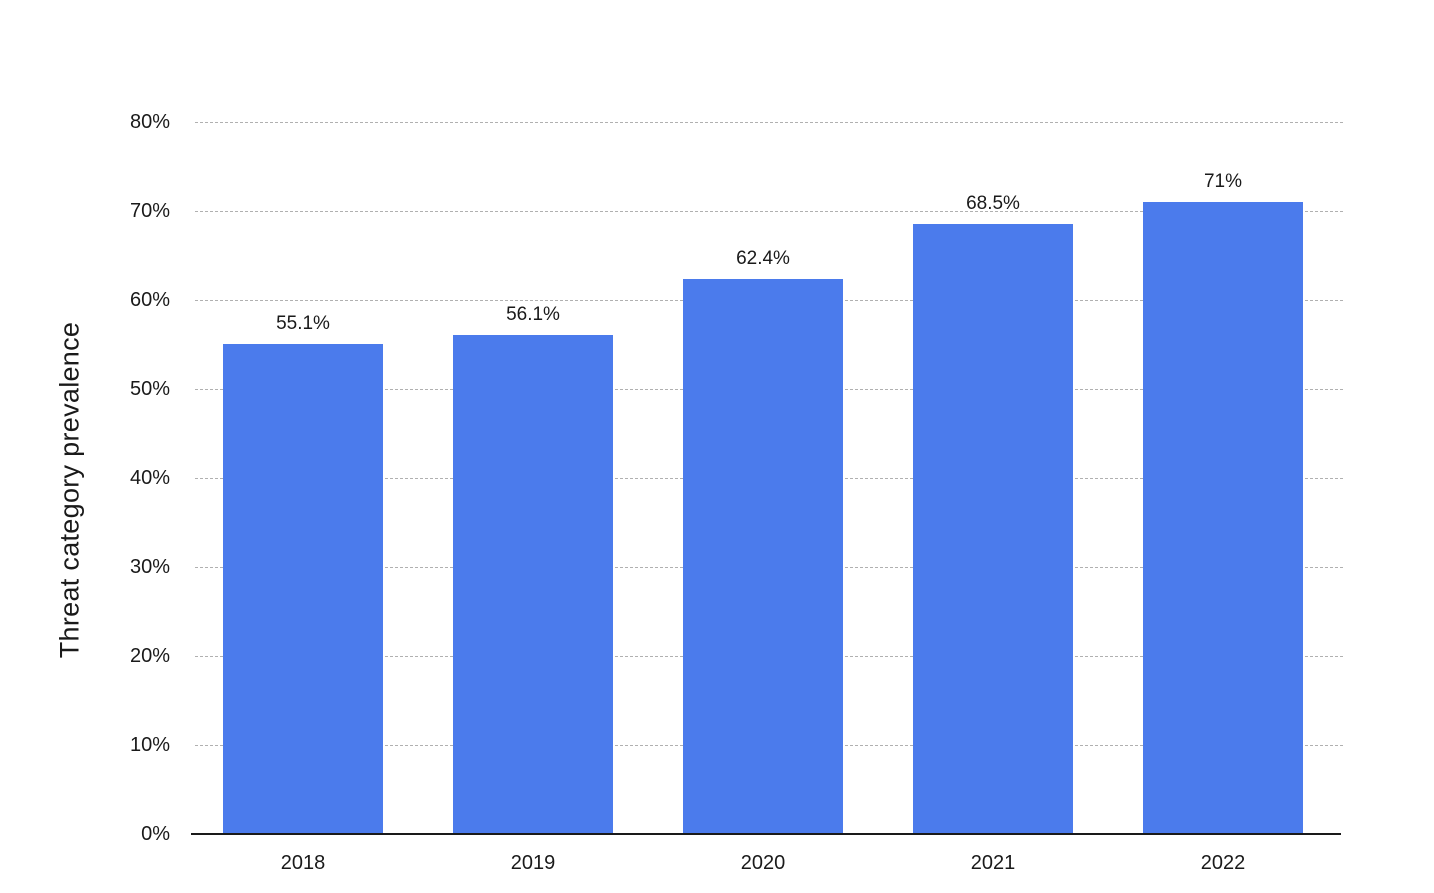  What do you see at coordinates (155, 834) in the screenshot?
I see `y-tick-label-0%: 0%` at bounding box center [155, 834].